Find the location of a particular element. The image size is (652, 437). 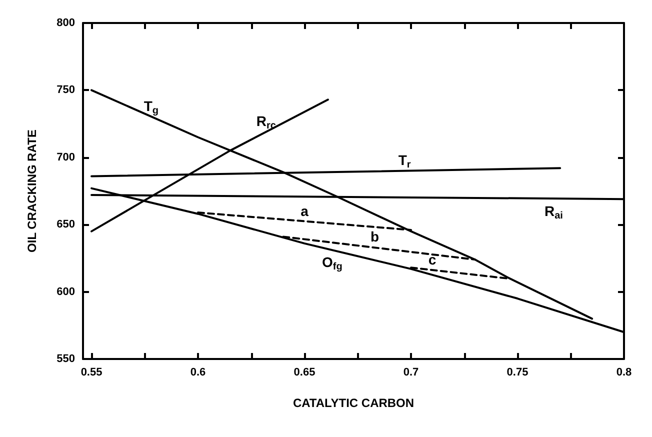

y-tick-label: 700 is located at coordinates (65, 157).